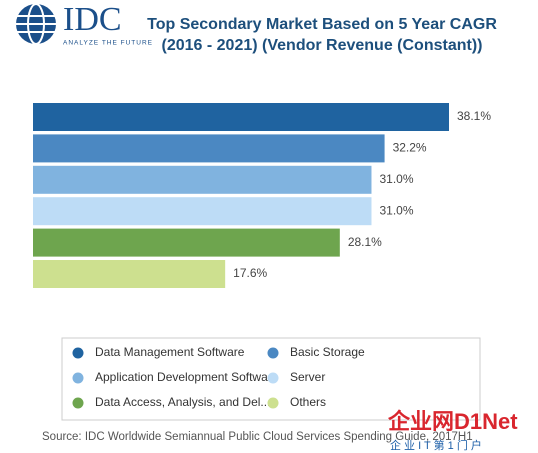 This screenshot has height=453, width=538. What do you see at coordinates (327, 352) in the screenshot?
I see `legend-label: Basic Storage` at bounding box center [327, 352].